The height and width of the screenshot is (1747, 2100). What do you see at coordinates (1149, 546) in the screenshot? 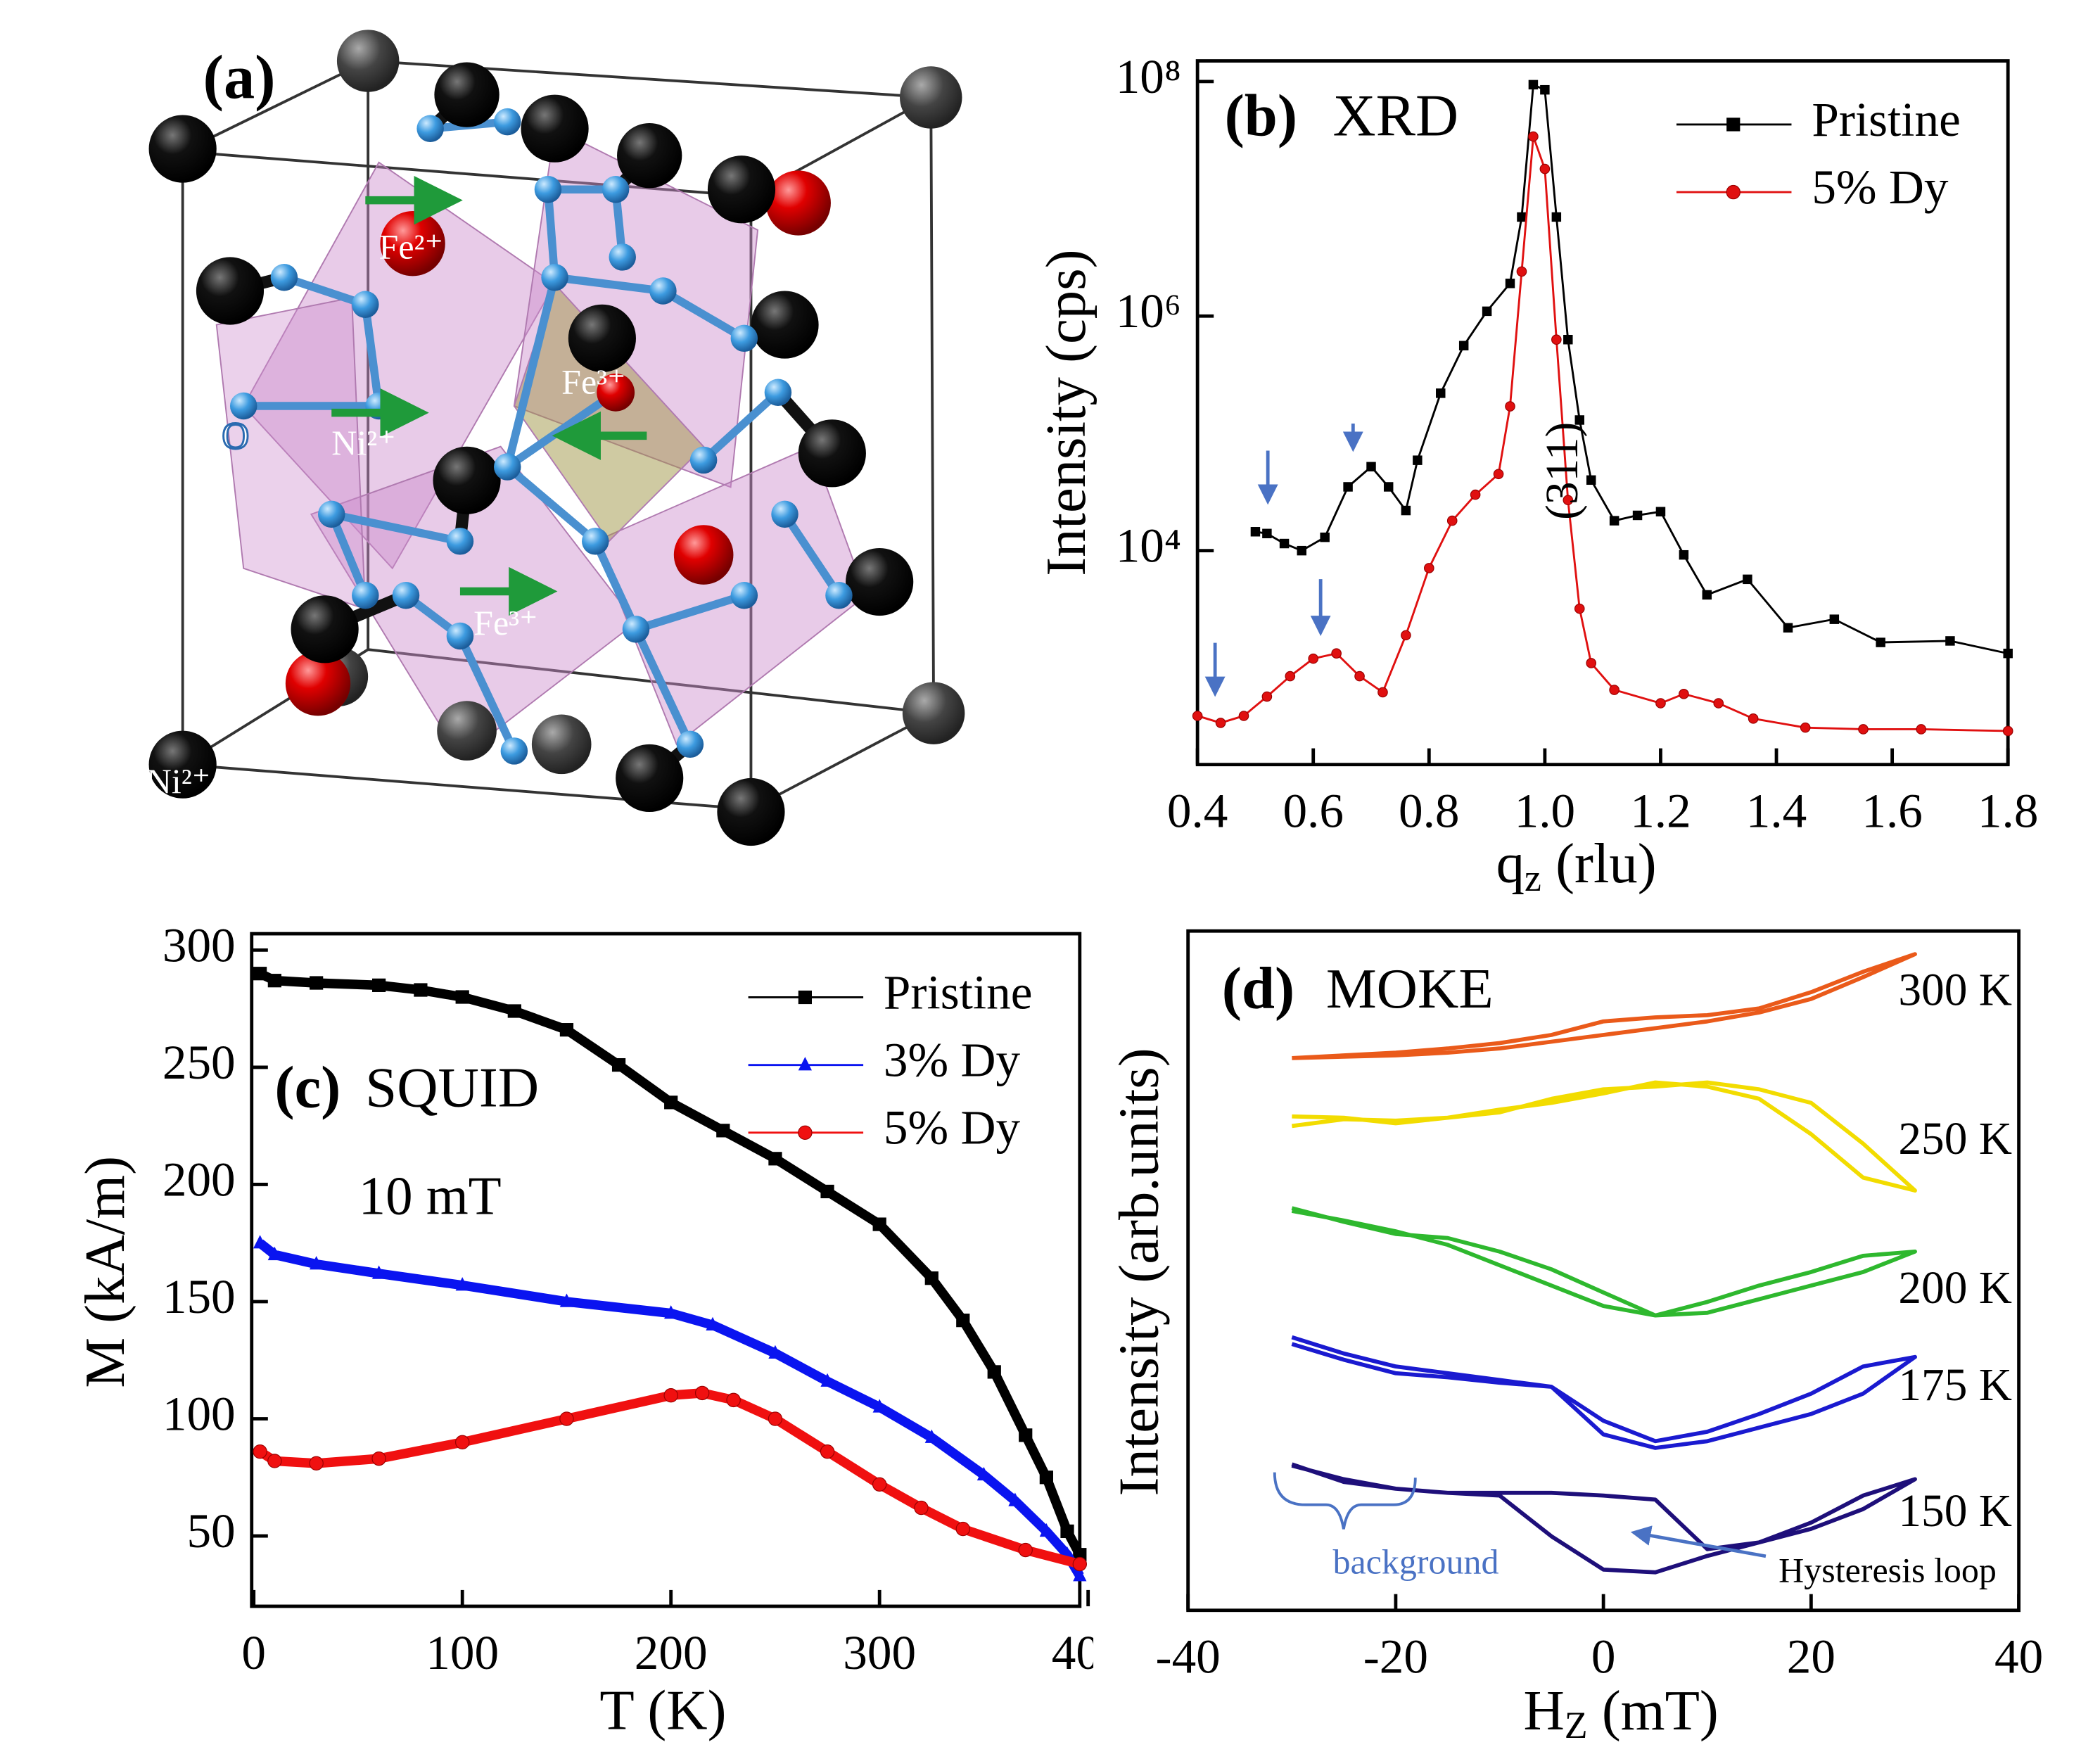
I see `y-tick-label: 10⁴` at bounding box center [1149, 546].